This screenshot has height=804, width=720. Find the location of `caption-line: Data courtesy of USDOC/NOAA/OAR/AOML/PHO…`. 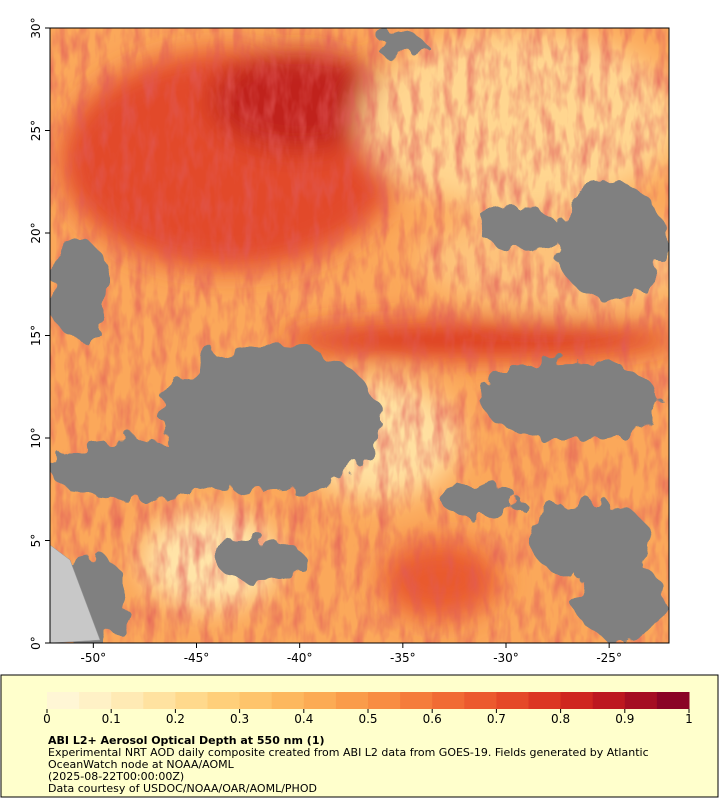

caption-line: Data courtesy of USDOC/NOAA/OAR/AOML/PHO… is located at coordinates (182, 788).